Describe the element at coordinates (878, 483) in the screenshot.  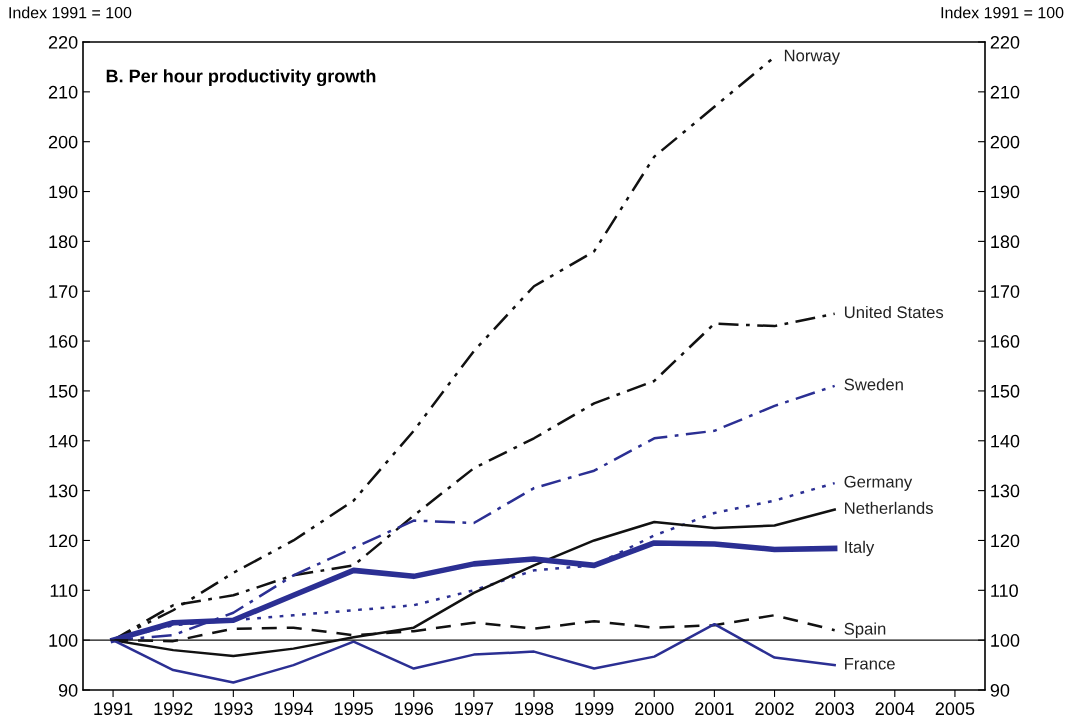
I see `series-label: Germany` at that location.